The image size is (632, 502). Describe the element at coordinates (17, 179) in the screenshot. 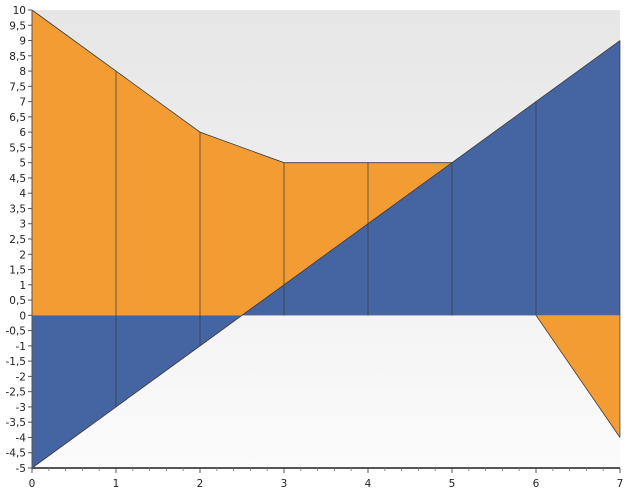

I see `y-tick-label: 4,5` at that location.